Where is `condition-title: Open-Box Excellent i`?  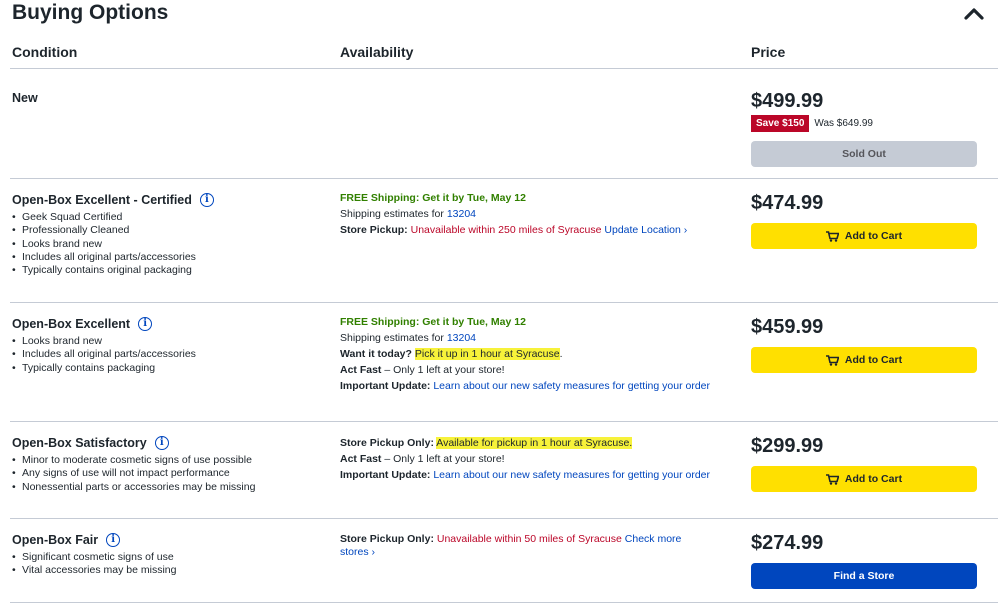 condition-title: Open-Box Excellent i is located at coordinates (162, 324).